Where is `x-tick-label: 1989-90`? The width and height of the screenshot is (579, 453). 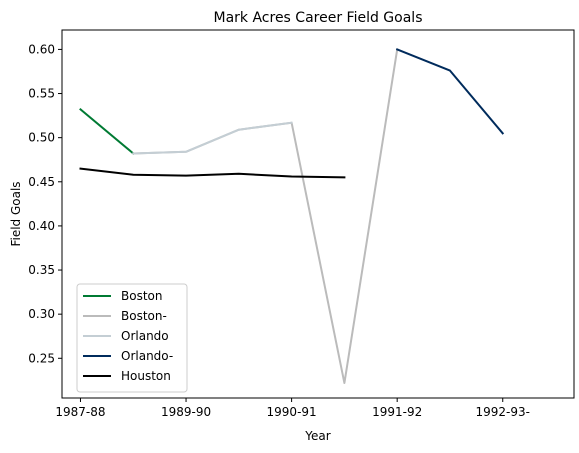
x-tick-label: 1989-90 is located at coordinates (186, 412).